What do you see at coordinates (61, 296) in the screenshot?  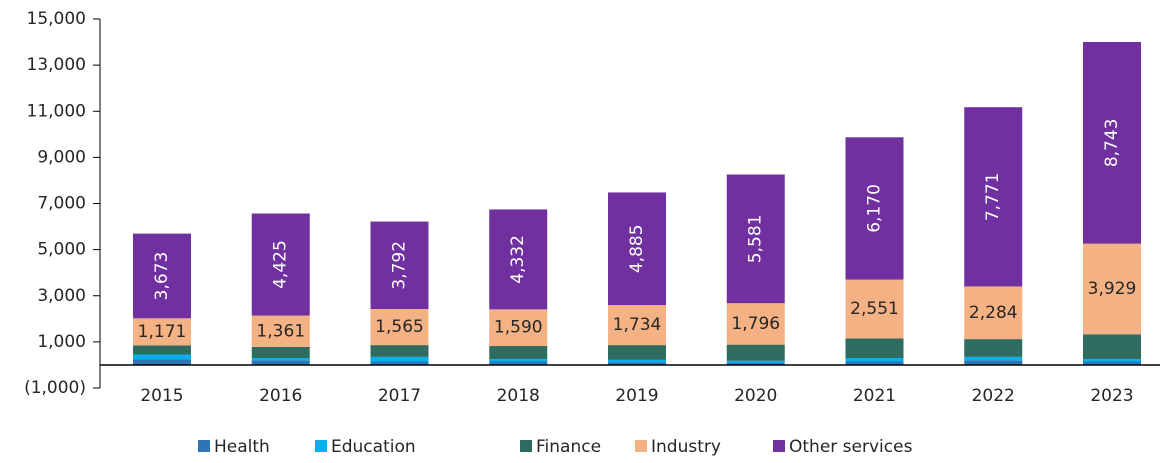 I see `y-tick-label: 3,000` at bounding box center [61, 296].